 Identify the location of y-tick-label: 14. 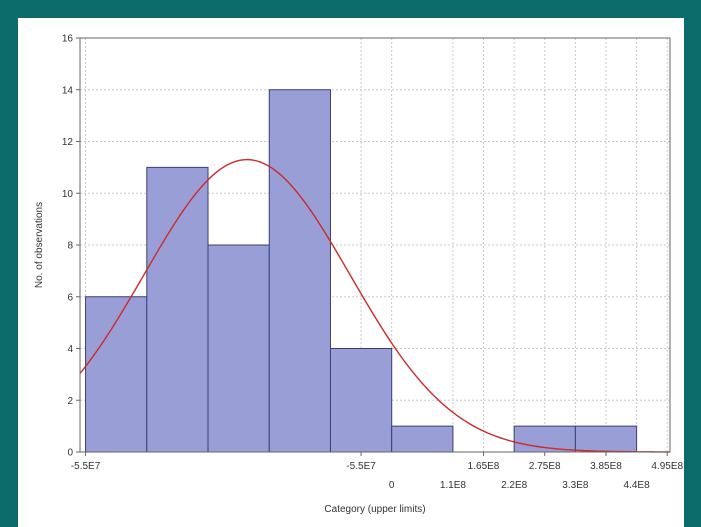
(68, 90).